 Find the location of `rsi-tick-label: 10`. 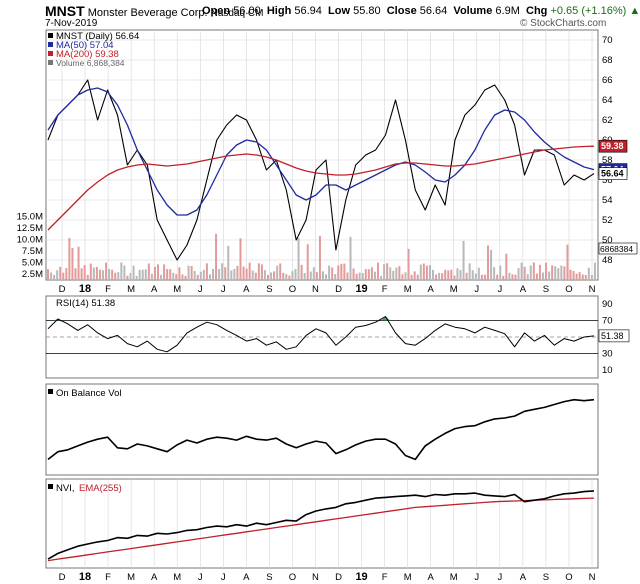

rsi-tick-label: 10 is located at coordinates (607, 370).